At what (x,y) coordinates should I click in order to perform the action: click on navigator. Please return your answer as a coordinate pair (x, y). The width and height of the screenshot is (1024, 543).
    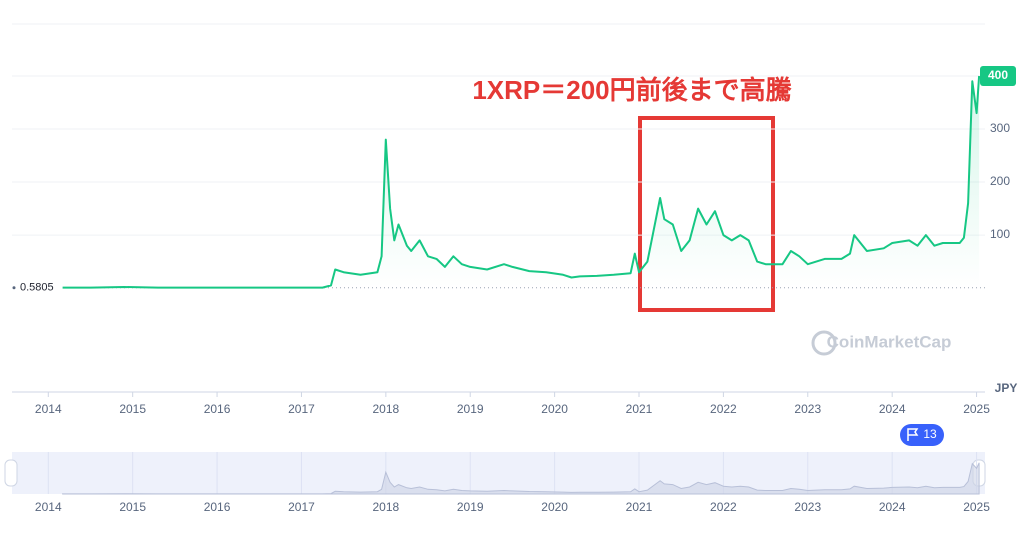
    Looking at the image, I should click on (498, 473).